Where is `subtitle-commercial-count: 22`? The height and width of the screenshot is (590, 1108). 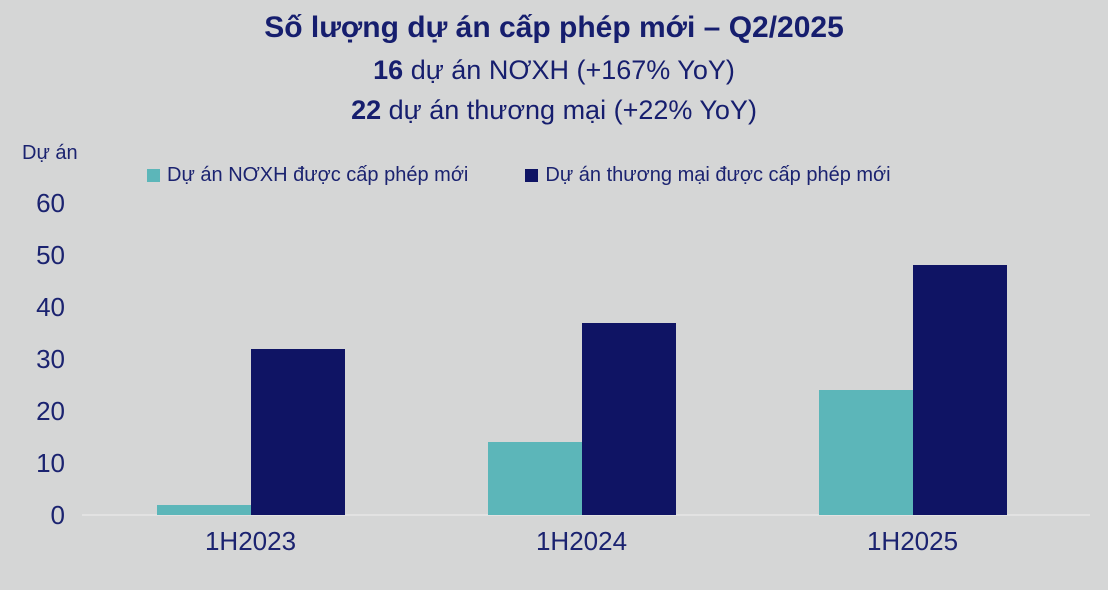 subtitle-commercial-count: 22 is located at coordinates (366, 110).